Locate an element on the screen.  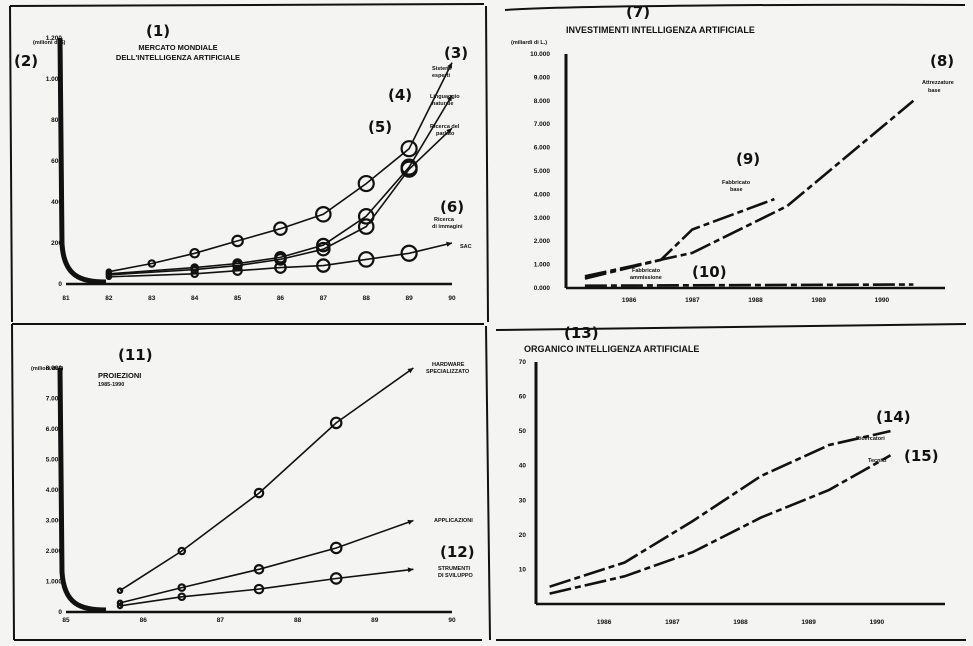
frame-top-right is located at coordinates (735, 7).